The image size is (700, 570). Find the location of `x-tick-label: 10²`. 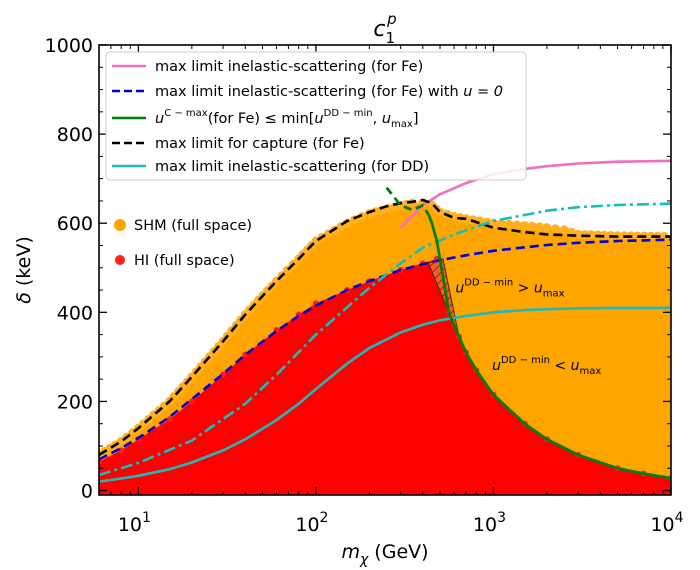

x-tick-label: 10² is located at coordinates (311, 523).